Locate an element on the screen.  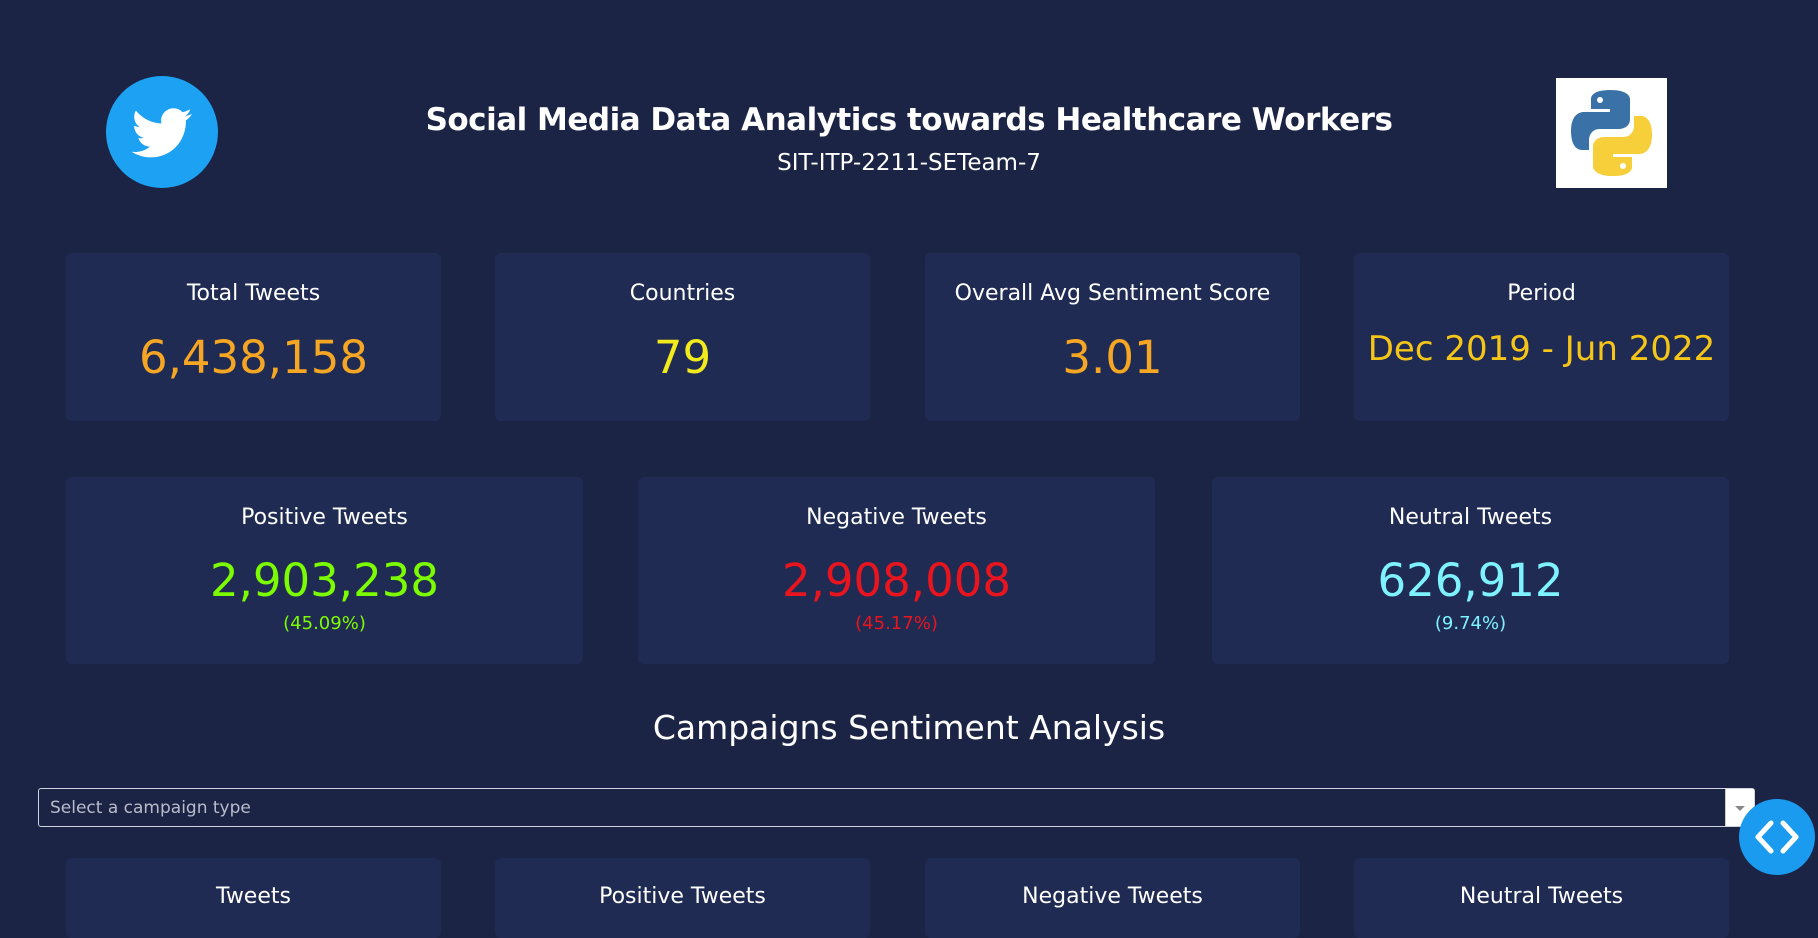
sentiment-percent: (45.09%) is located at coordinates (324, 623).